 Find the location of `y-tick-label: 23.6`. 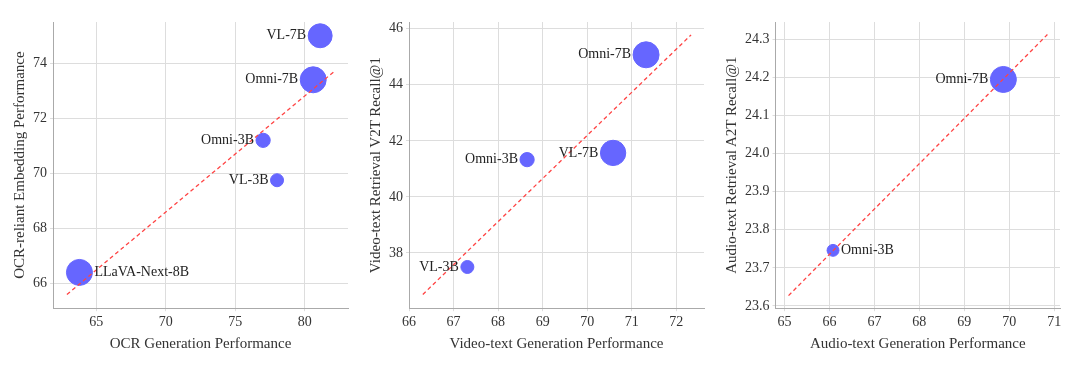

y-tick-label: 23.6 is located at coordinates (757, 305).